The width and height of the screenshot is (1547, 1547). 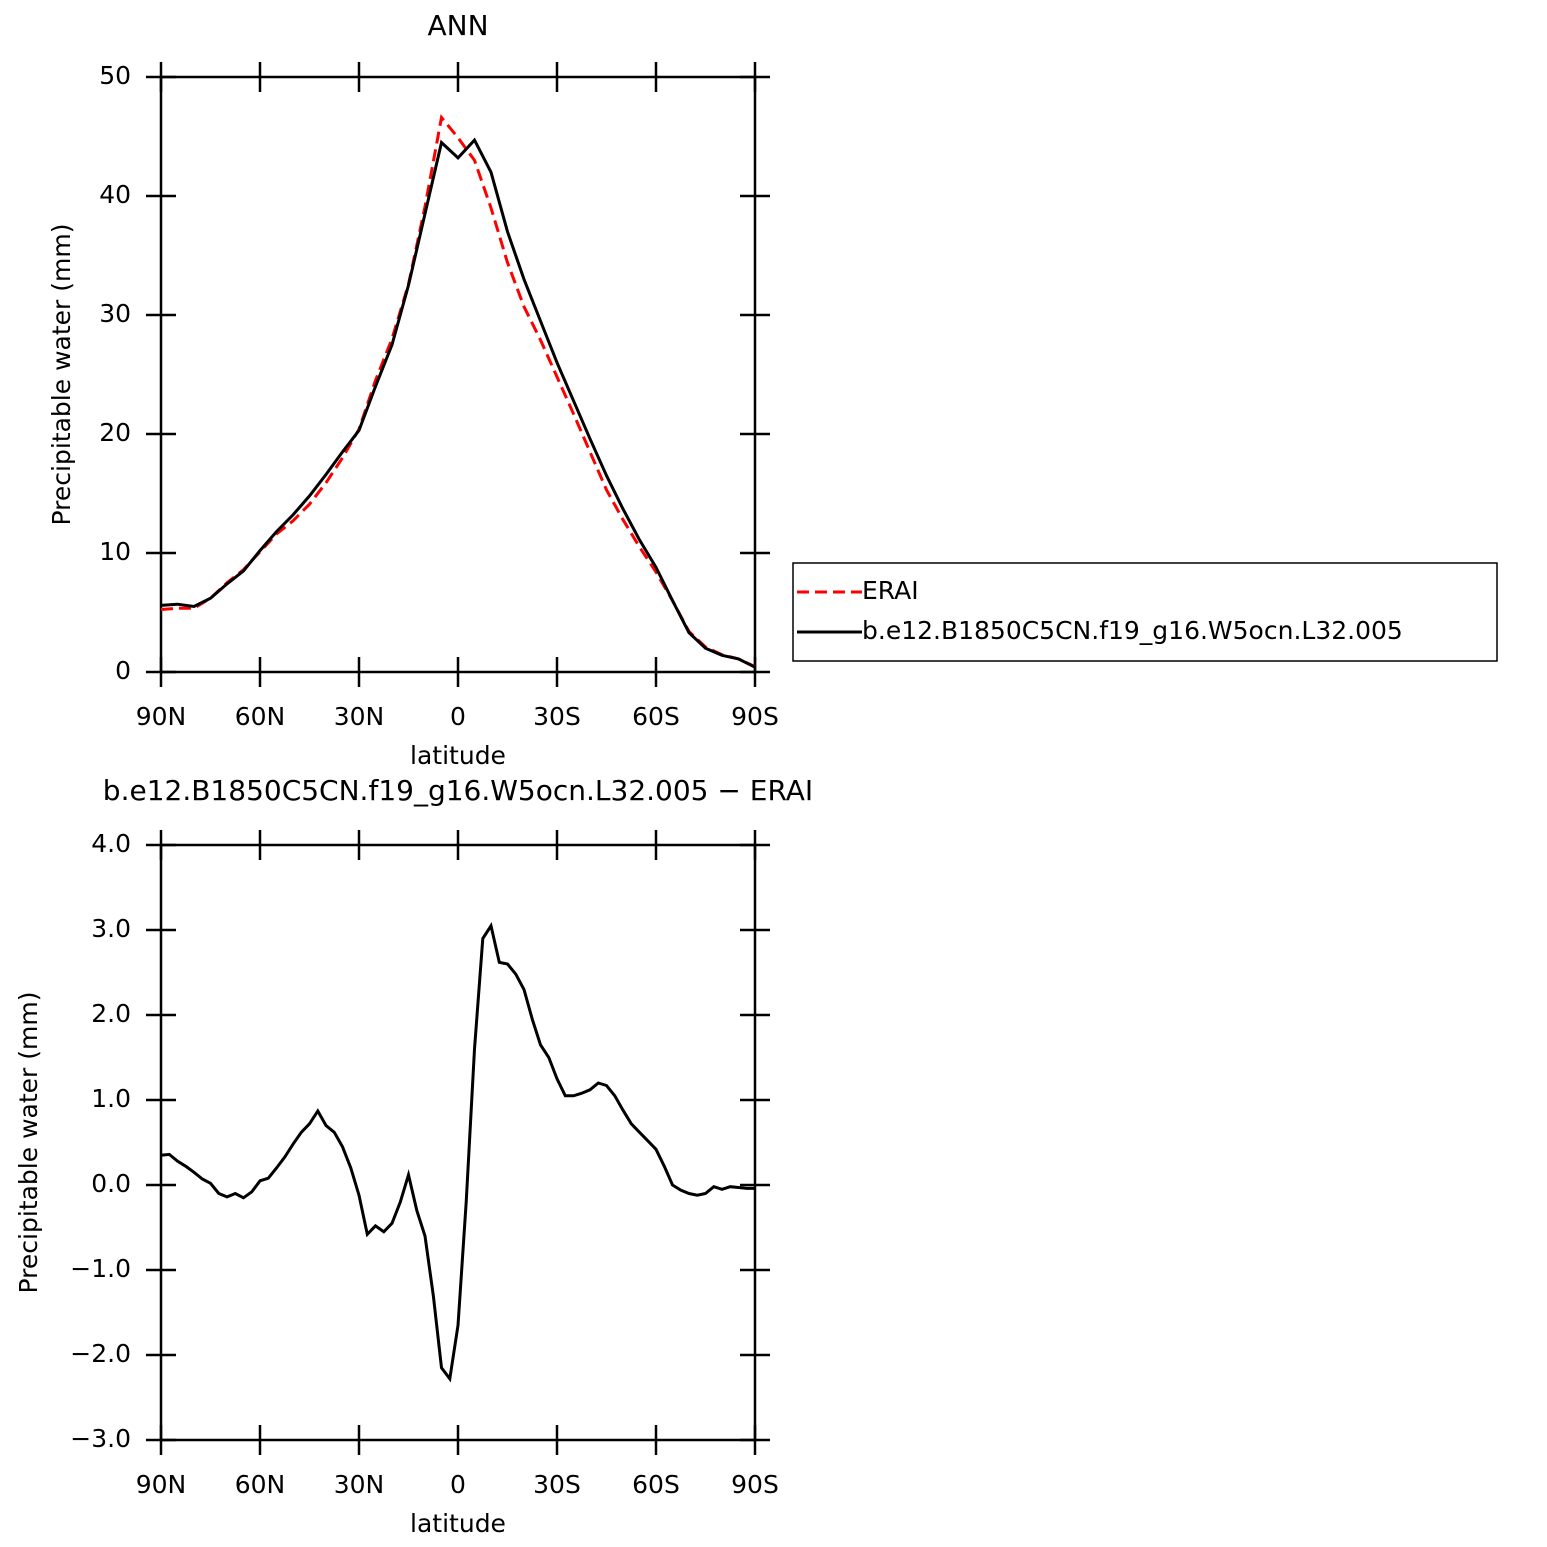 I want to click on y-tick-label: 4.0, so click(x=111, y=843).